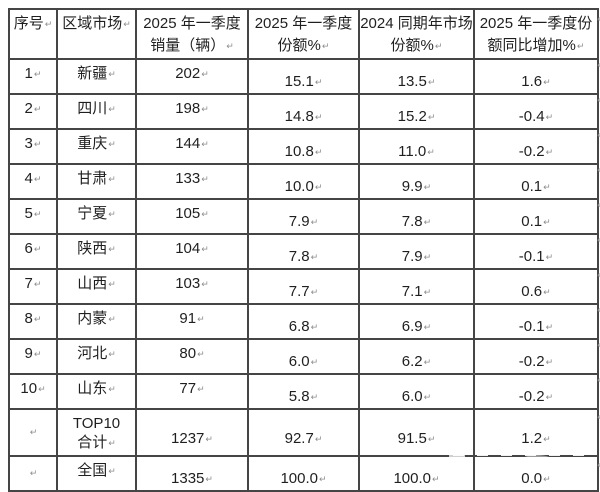 This screenshot has width=600, height=492. What do you see at coordinates (96, 34) in the screenshot?
I see `header-region: 区域市场↵` at bounding box center [96, 34].